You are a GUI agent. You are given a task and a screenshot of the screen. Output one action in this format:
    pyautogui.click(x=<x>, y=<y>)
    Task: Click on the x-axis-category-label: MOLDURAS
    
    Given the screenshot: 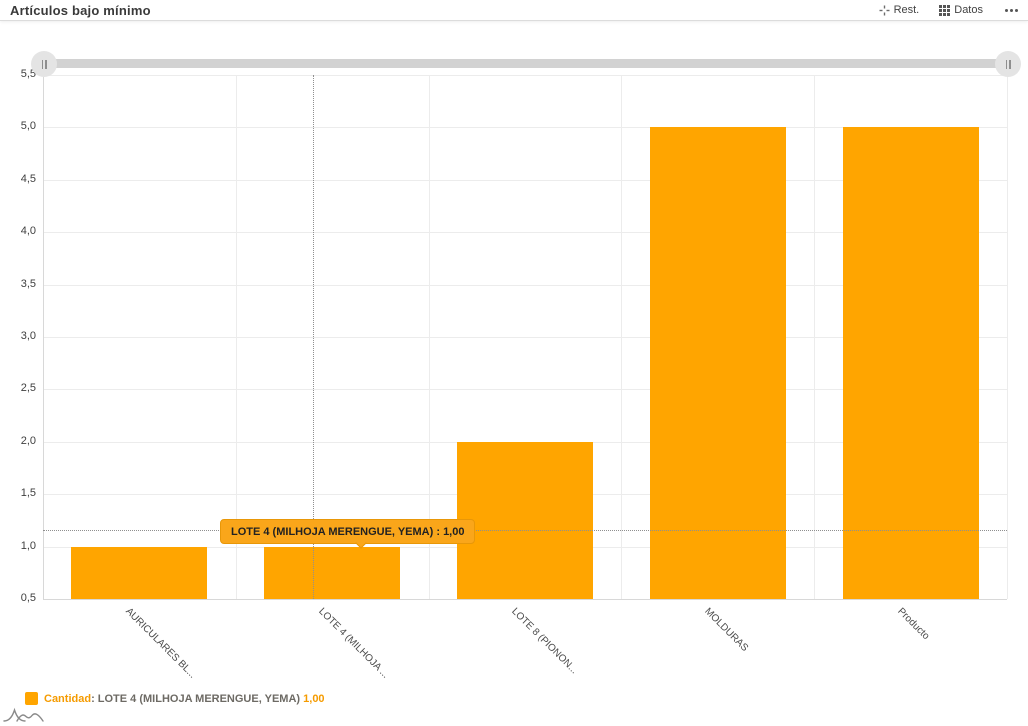 What is the action you would take?
    pyautogui.click(x=726, y=630)
    